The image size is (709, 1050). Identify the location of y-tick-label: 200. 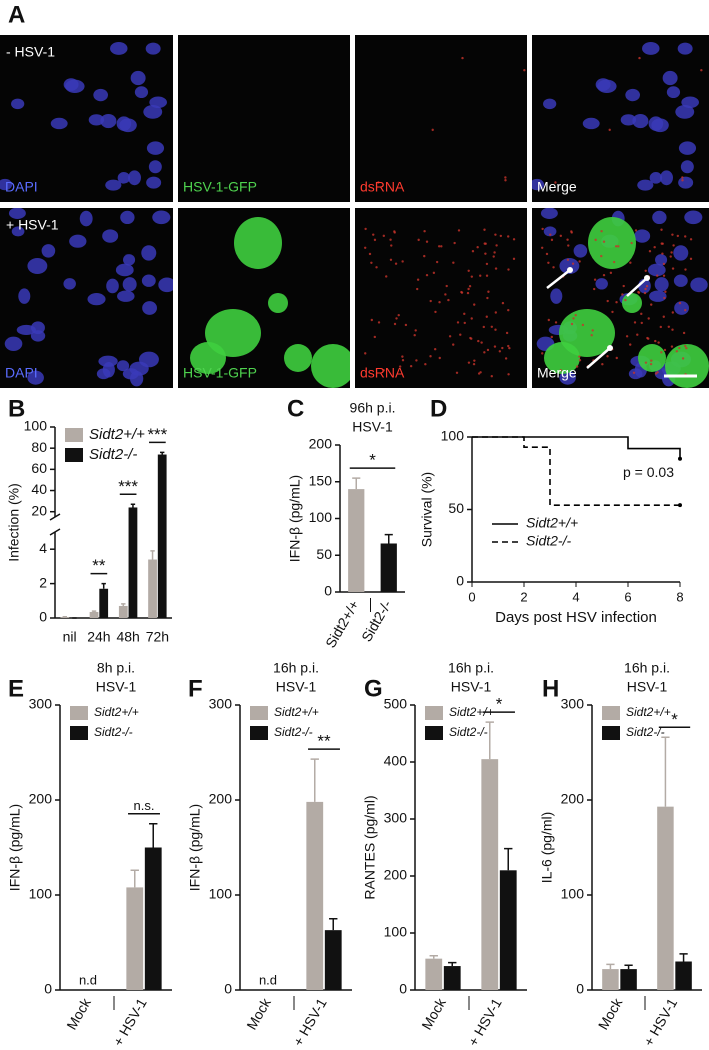
(573, 799).